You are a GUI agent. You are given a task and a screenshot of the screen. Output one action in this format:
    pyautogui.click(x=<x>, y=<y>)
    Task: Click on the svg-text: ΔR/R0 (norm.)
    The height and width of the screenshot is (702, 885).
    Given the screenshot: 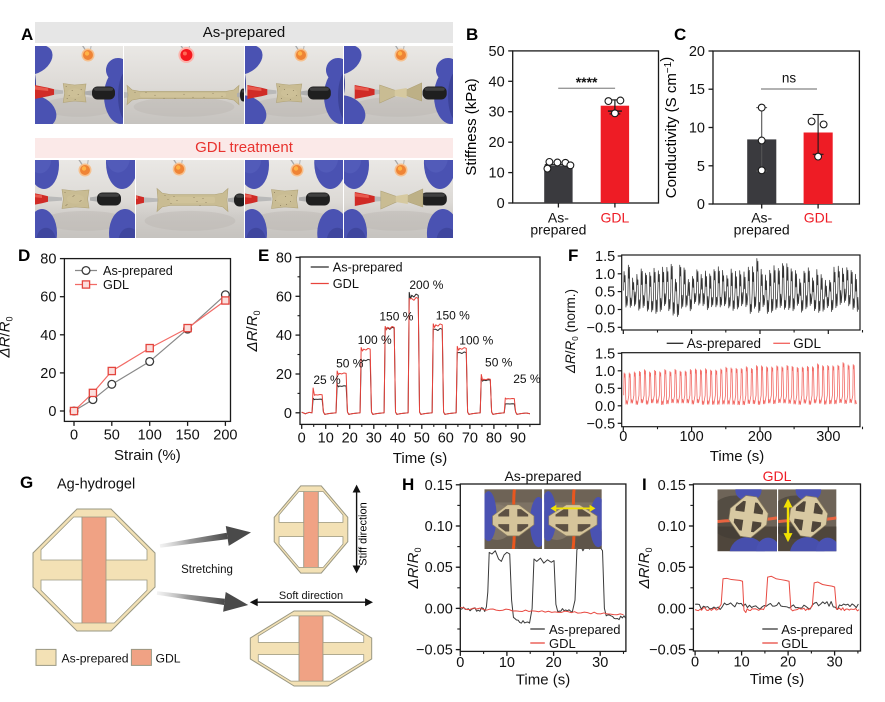 What is the action you would take?
    pyautogui.click(x=571, y=331)
    